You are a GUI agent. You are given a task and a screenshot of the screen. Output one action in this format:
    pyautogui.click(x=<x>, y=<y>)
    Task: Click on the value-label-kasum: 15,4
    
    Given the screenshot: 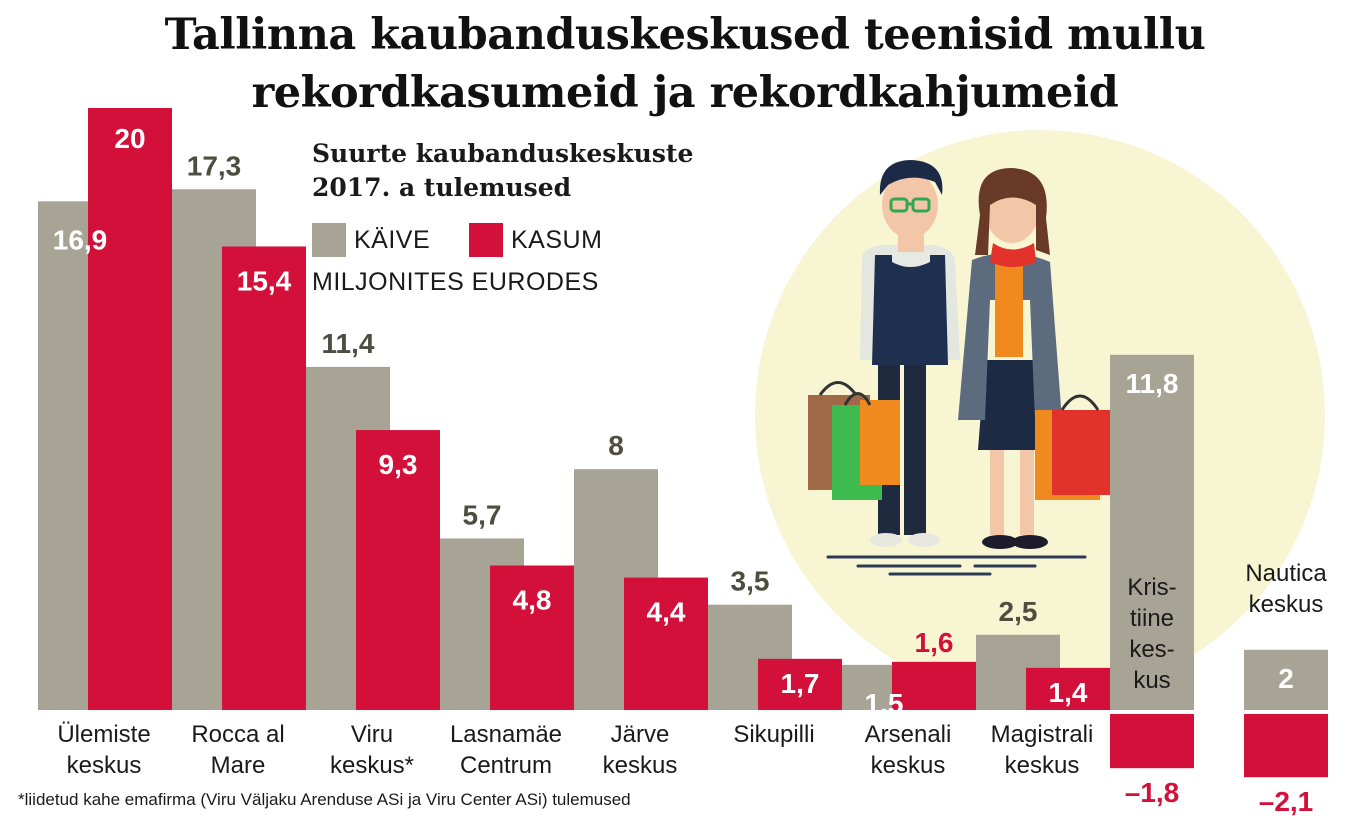 What is the action you would take?
    pyautogui.click(x=264, y=280)
    